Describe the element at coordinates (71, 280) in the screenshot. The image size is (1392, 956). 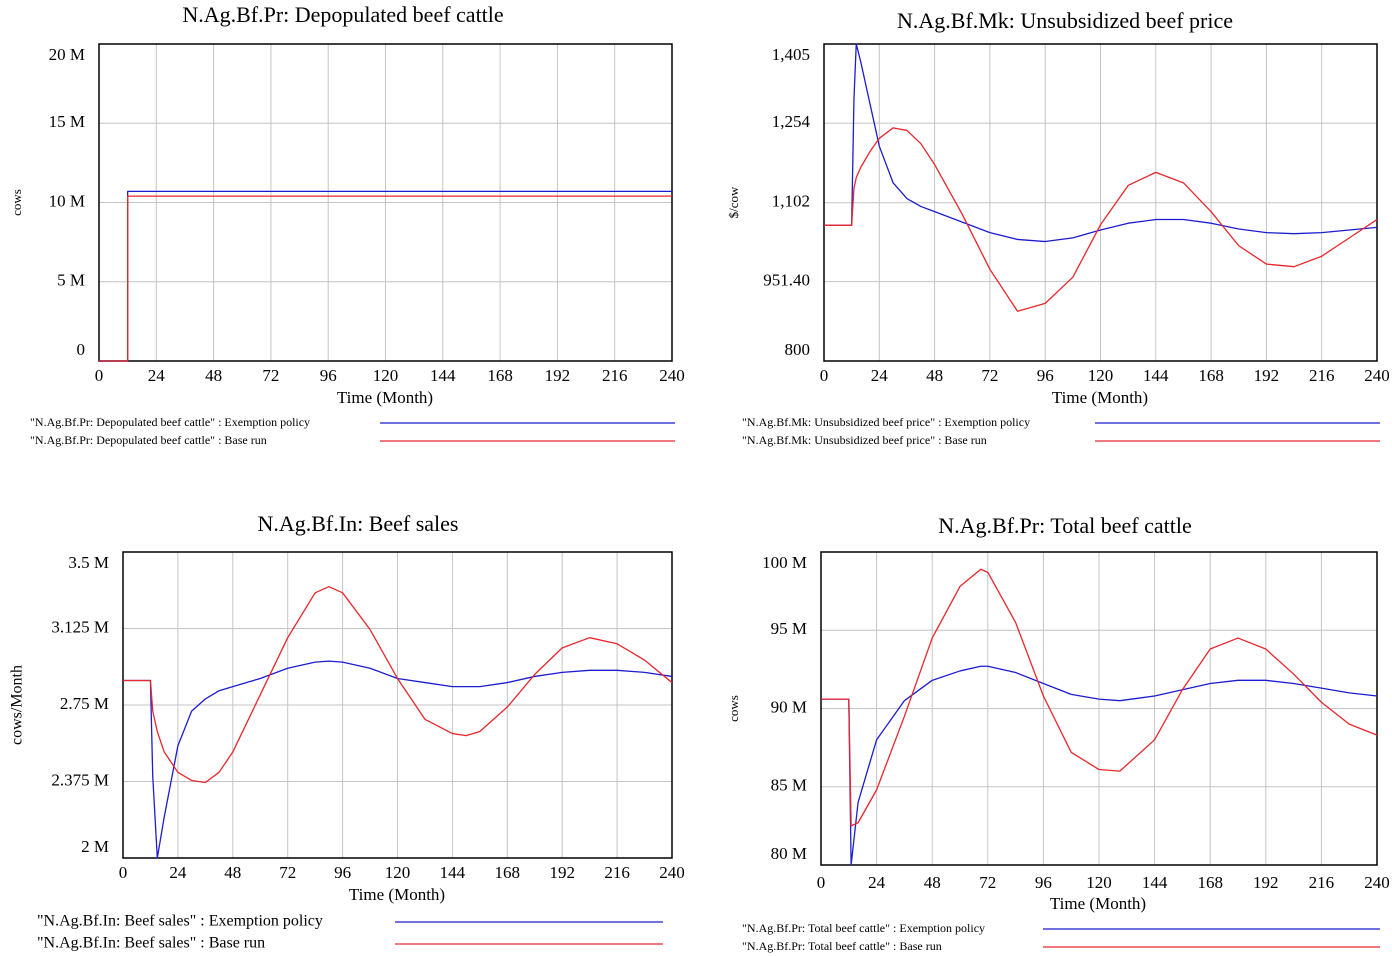
I see `y-tick-label: 5 M` at that location.